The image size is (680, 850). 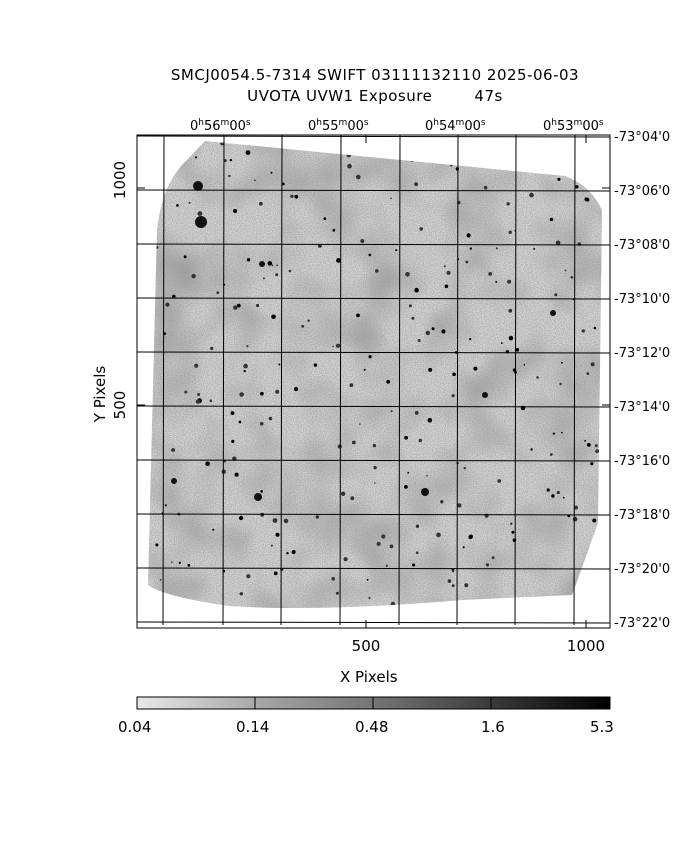 What do you see at coordinates (642, 407) in the screenshot?
I see `dec-tick-label: -73°14'0` at bounding box center [642, 407].